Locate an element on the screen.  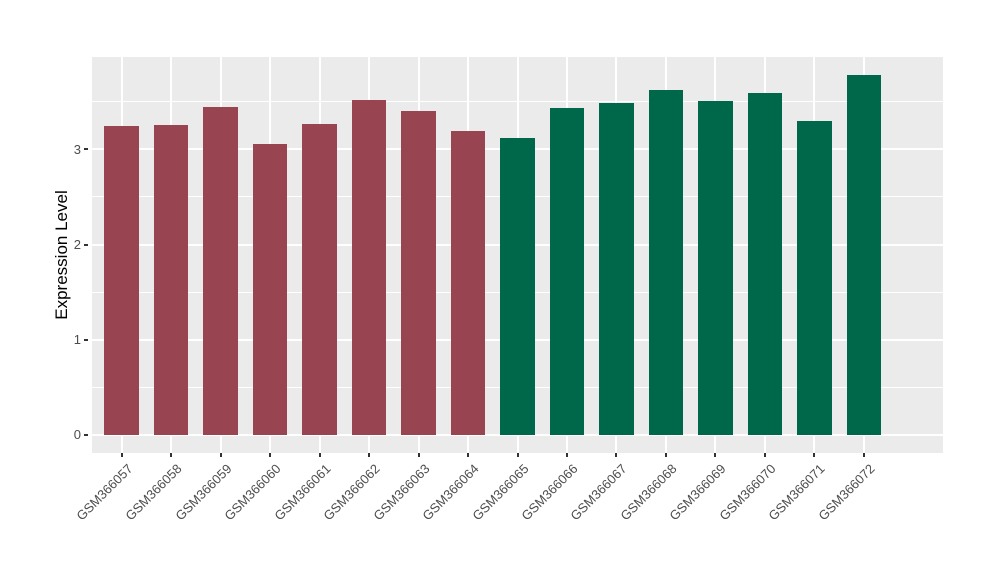
bar-GSM366061 is located at coordinates (319, 279).